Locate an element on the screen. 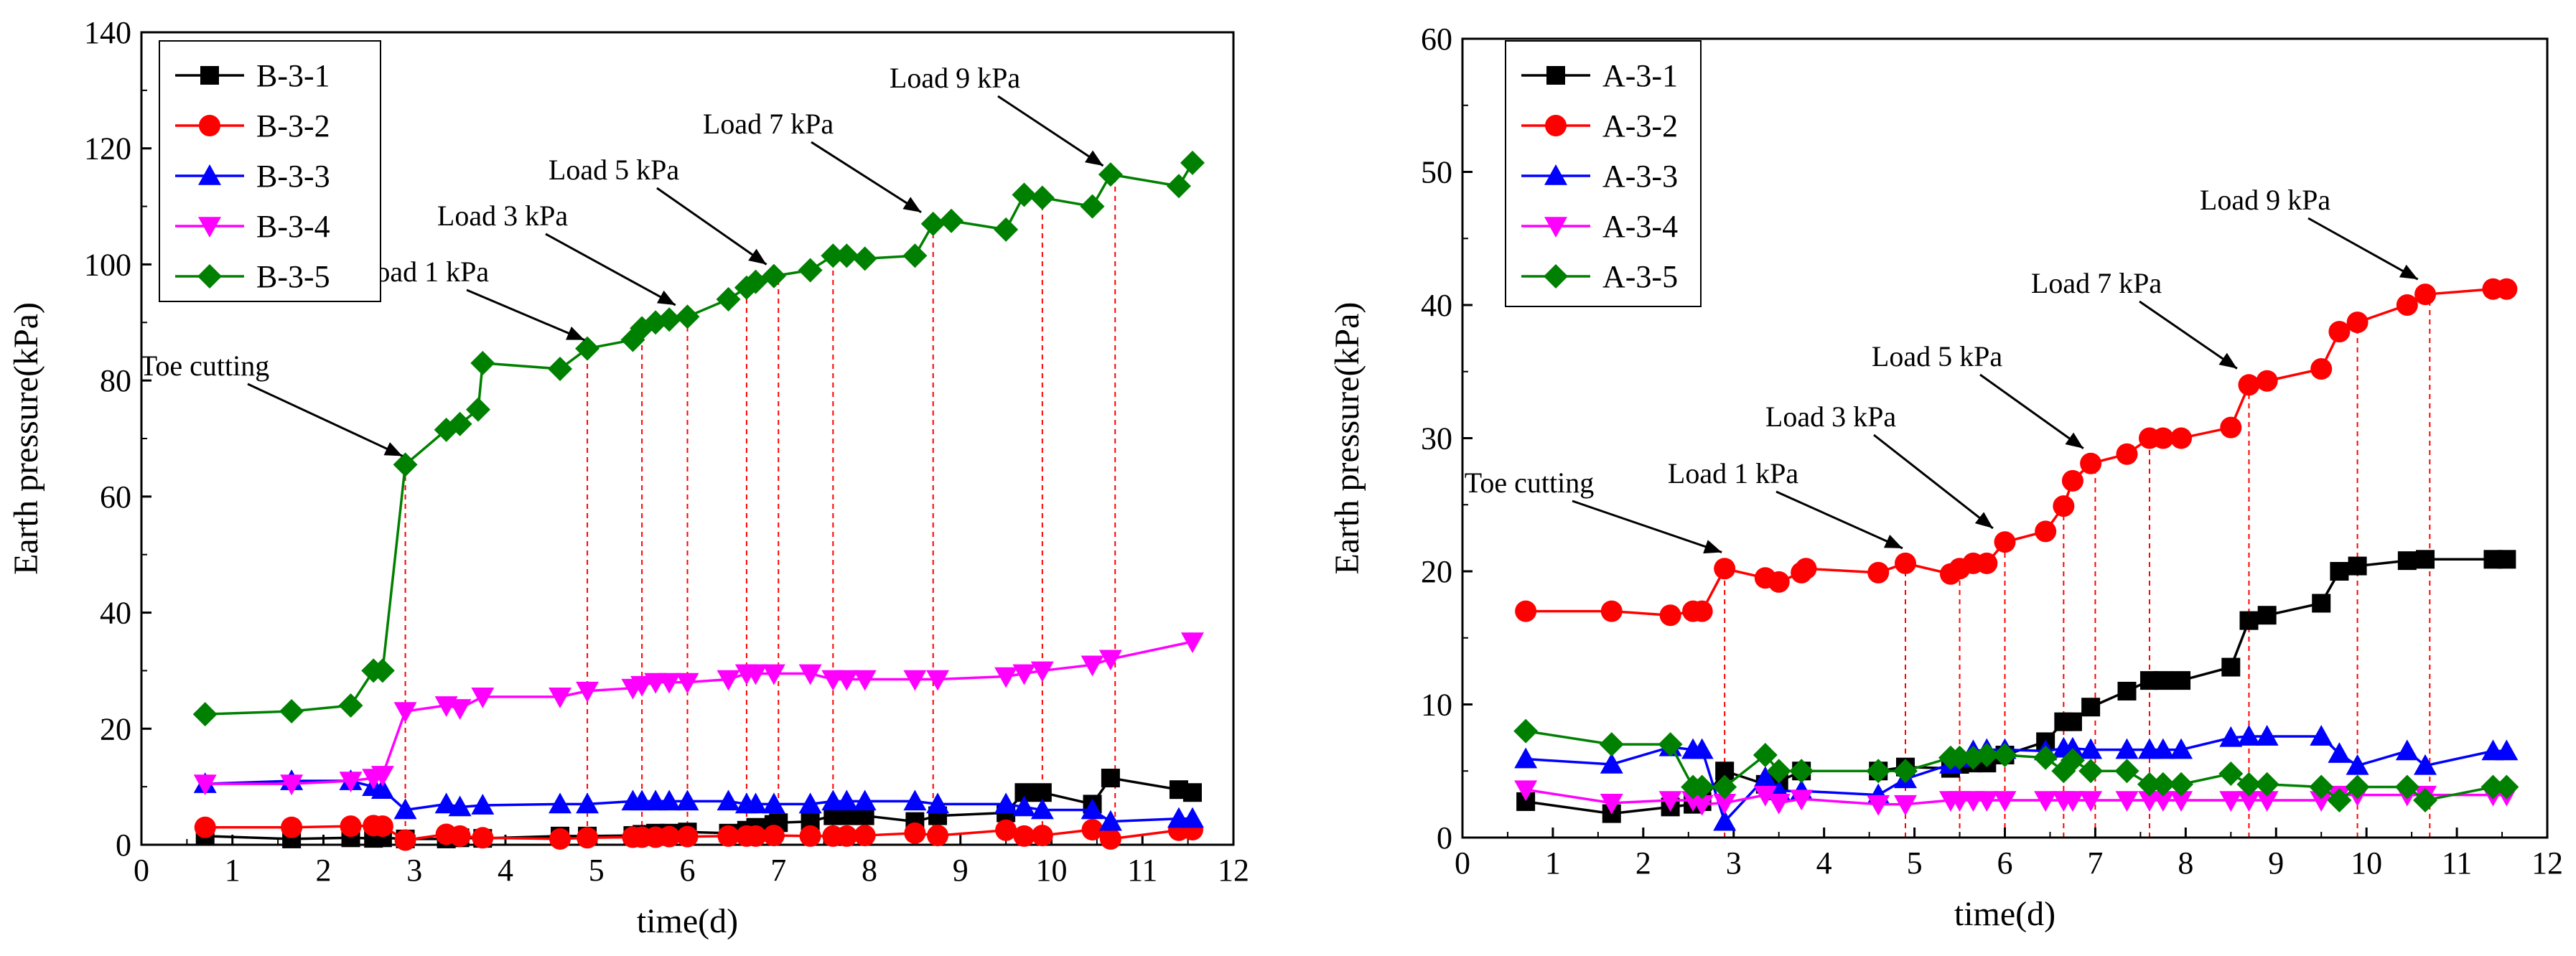  x-tick-label: 6 is located at coordinates (688, 871).